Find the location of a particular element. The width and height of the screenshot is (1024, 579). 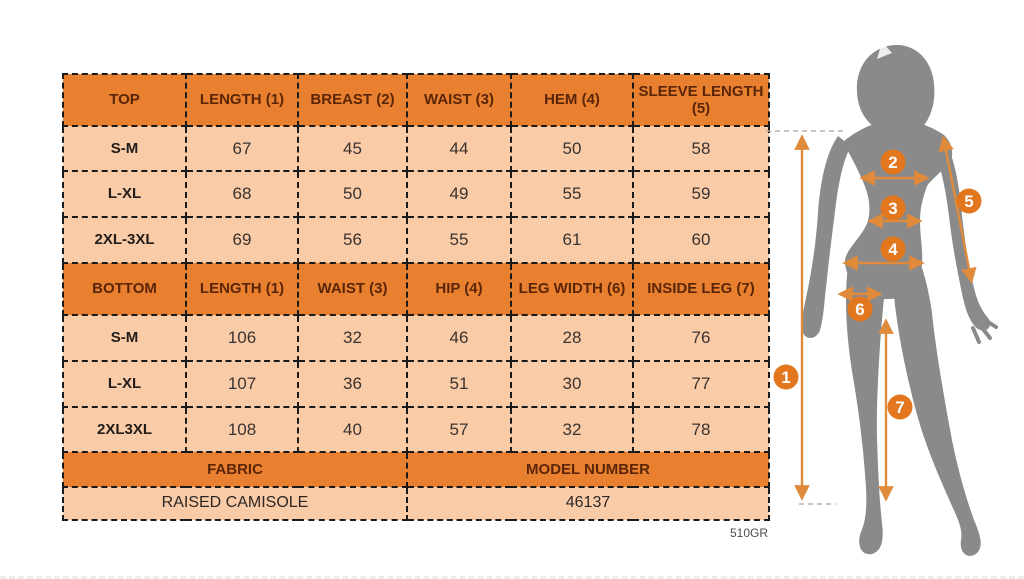

fabric-header-cell: FABRIC is located at coordinates (235, 469).